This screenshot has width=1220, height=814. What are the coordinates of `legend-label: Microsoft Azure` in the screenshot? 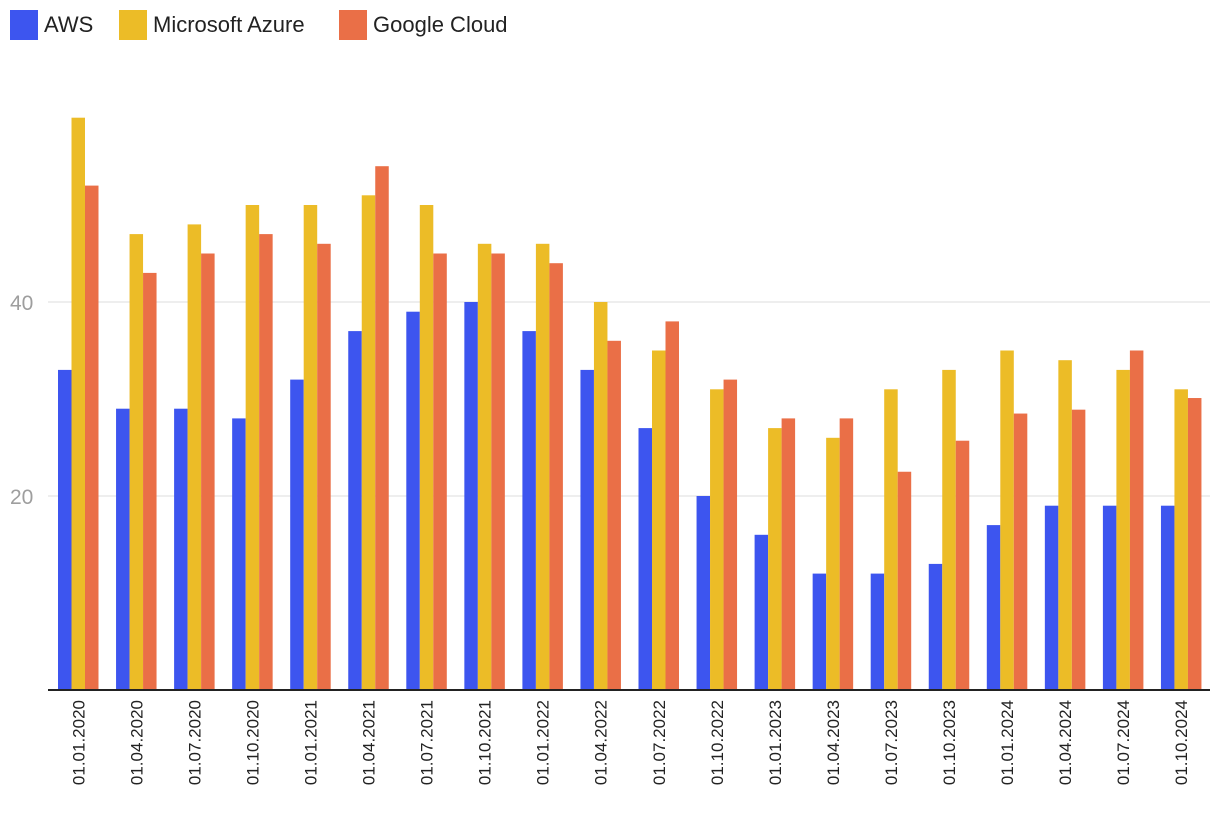 It's located at (229, 24).